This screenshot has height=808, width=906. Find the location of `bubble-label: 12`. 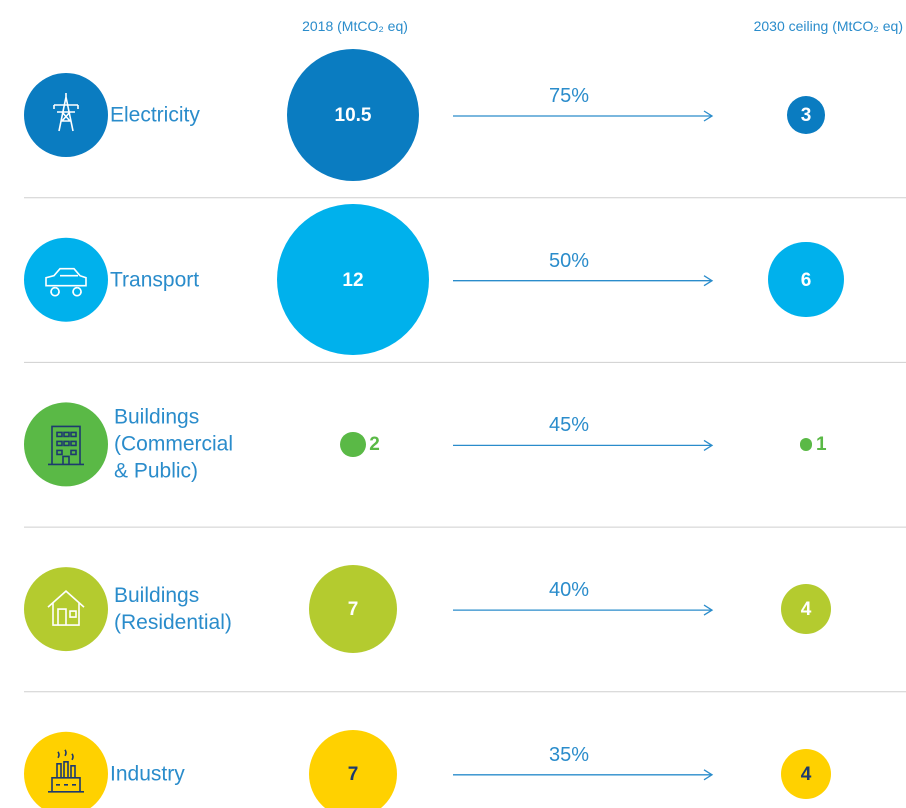

bubble-label: 12 is located at coordinates (353, 280).